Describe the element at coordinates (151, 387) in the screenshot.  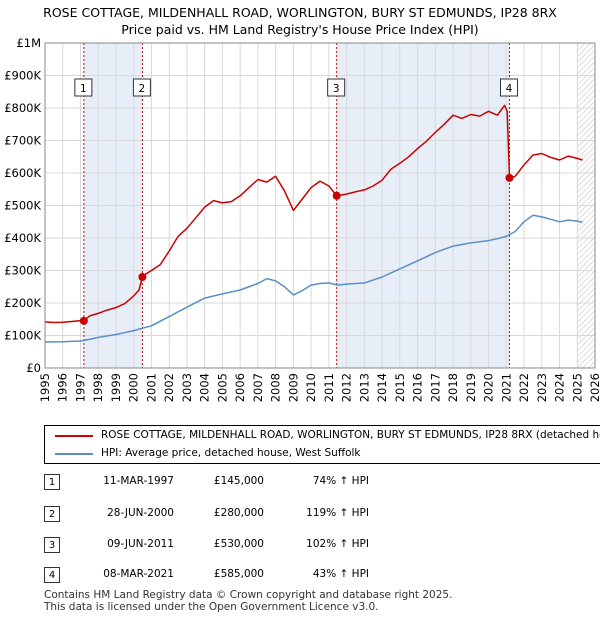
I see `x-tick-label: 2001` at that location.